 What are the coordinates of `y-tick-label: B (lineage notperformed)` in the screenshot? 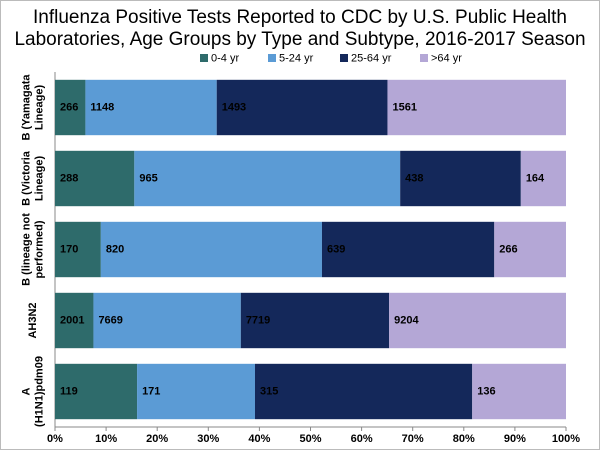 It's located at (32, 249).